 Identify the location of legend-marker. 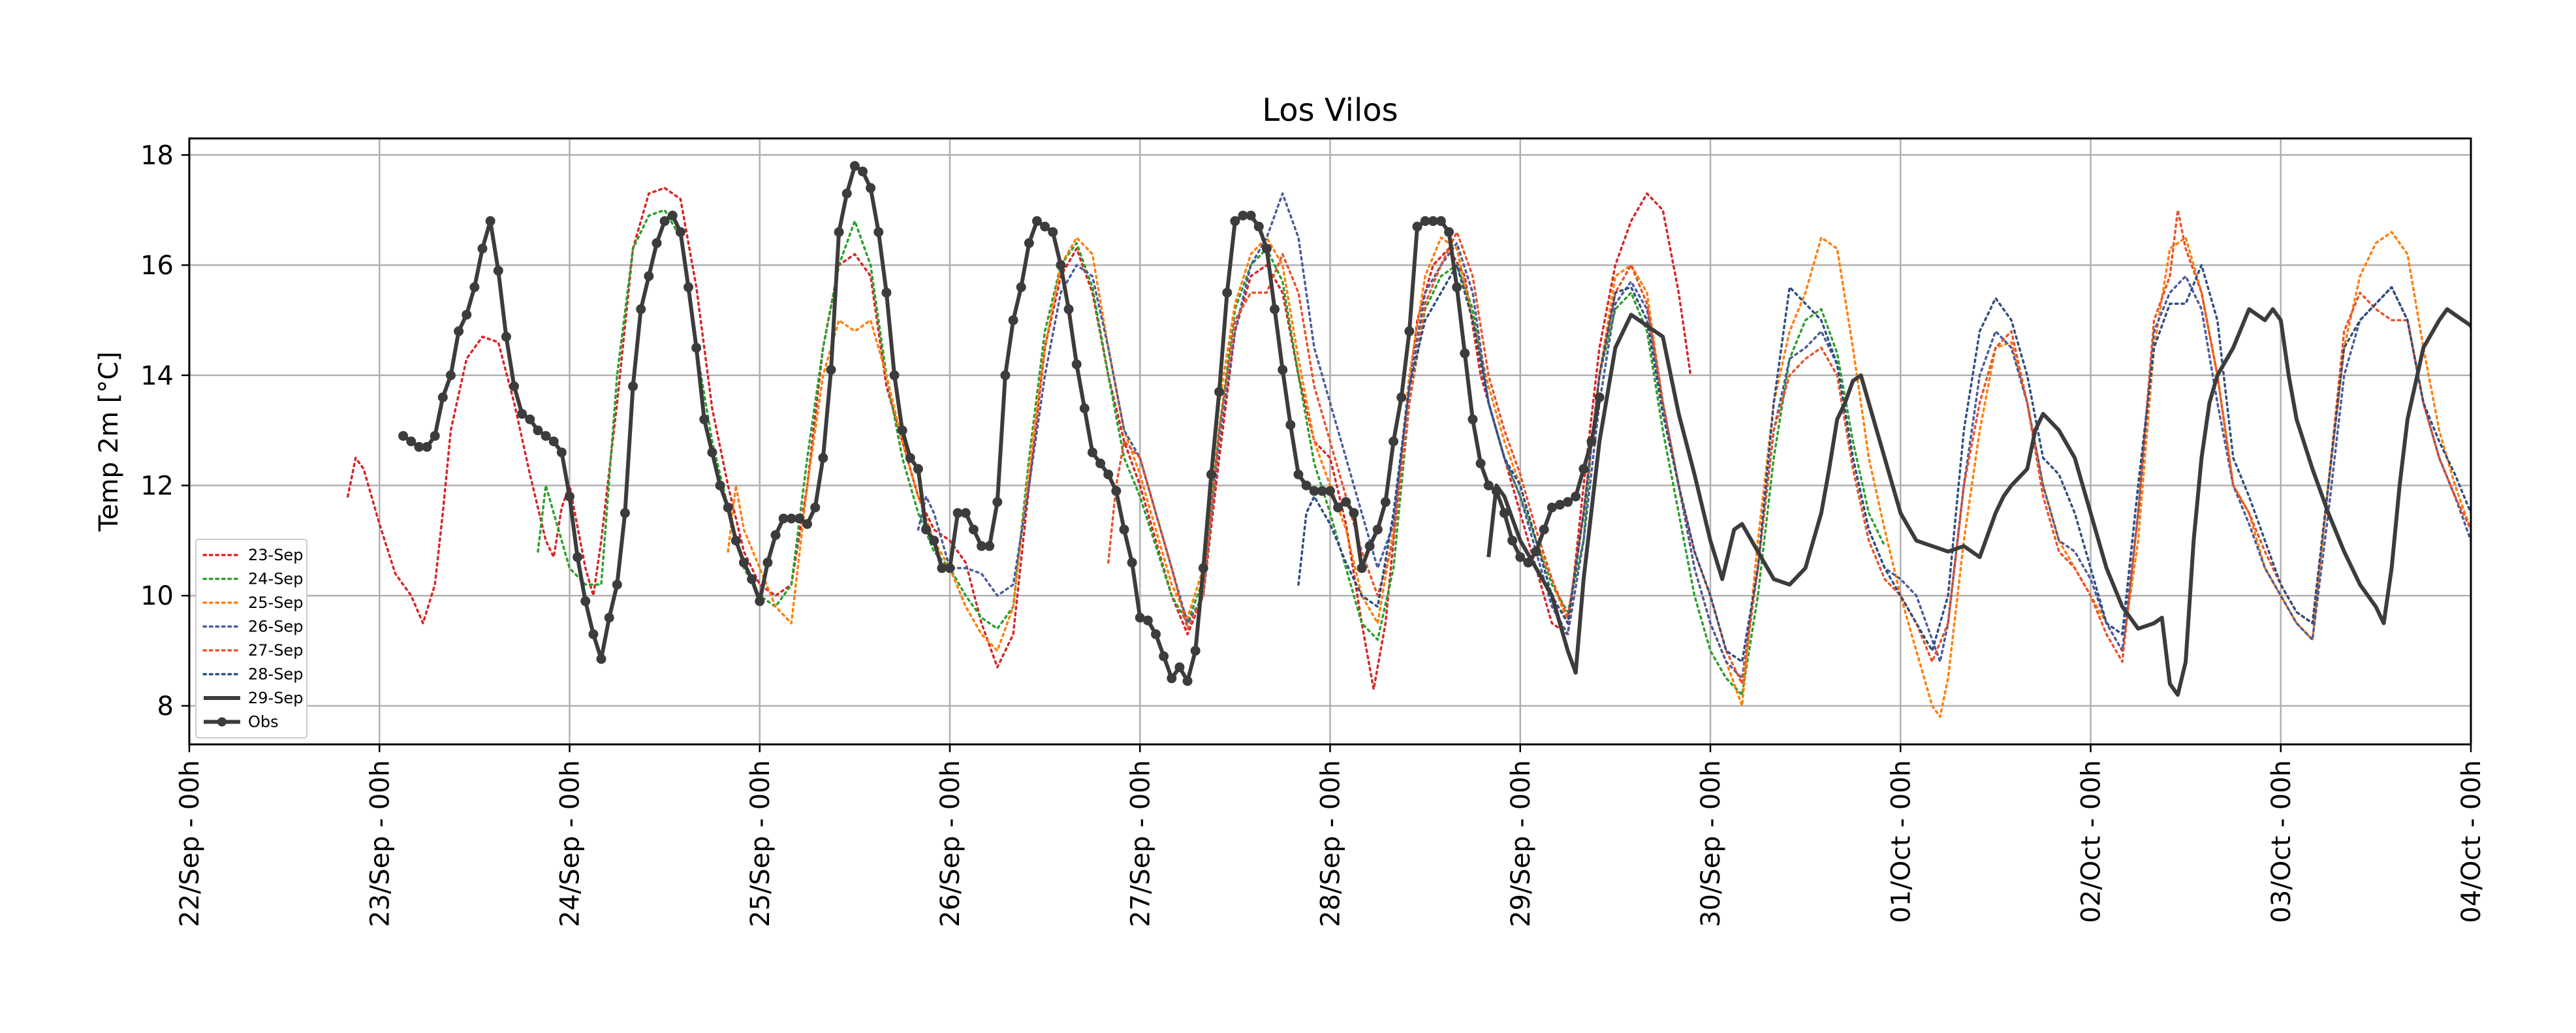
(222, 722).